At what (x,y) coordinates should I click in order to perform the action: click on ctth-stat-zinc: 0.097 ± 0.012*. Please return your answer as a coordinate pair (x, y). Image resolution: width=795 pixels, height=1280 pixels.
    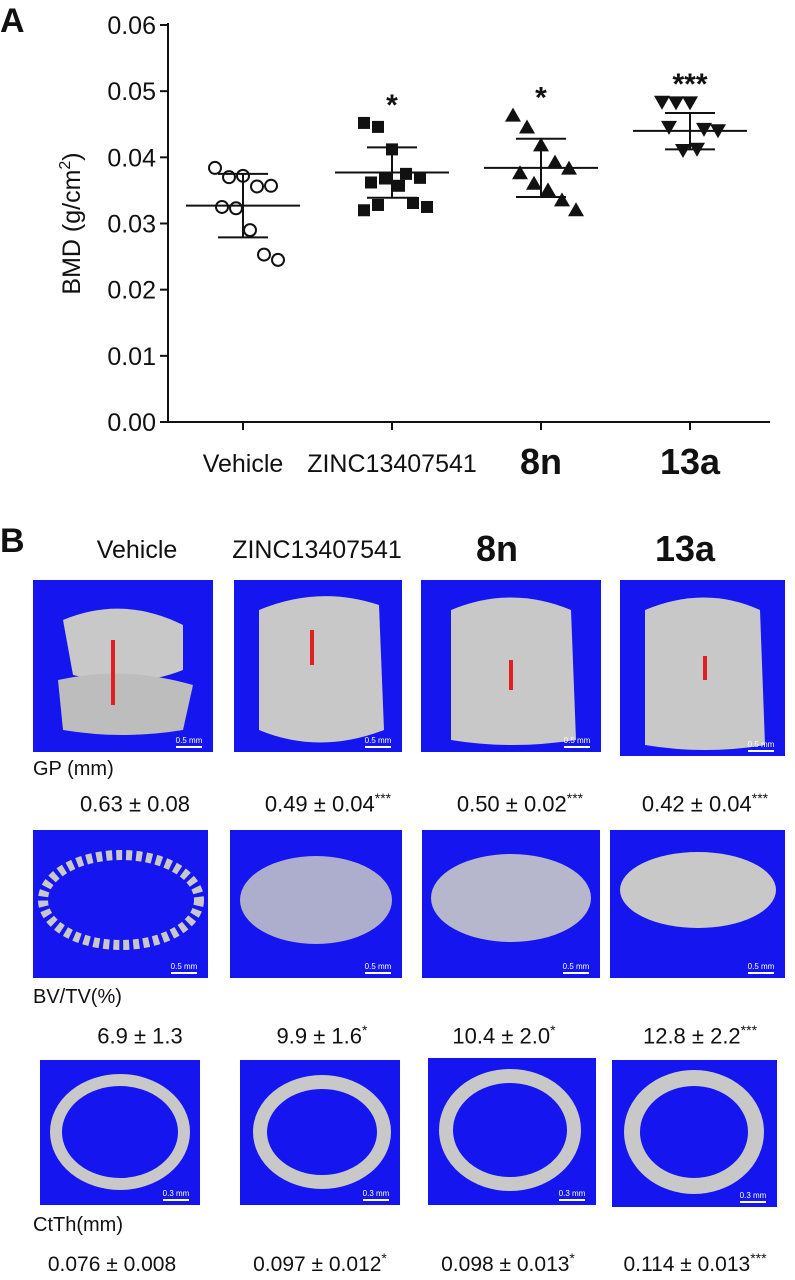
    Looking at the image, I should click on (320, 1263).